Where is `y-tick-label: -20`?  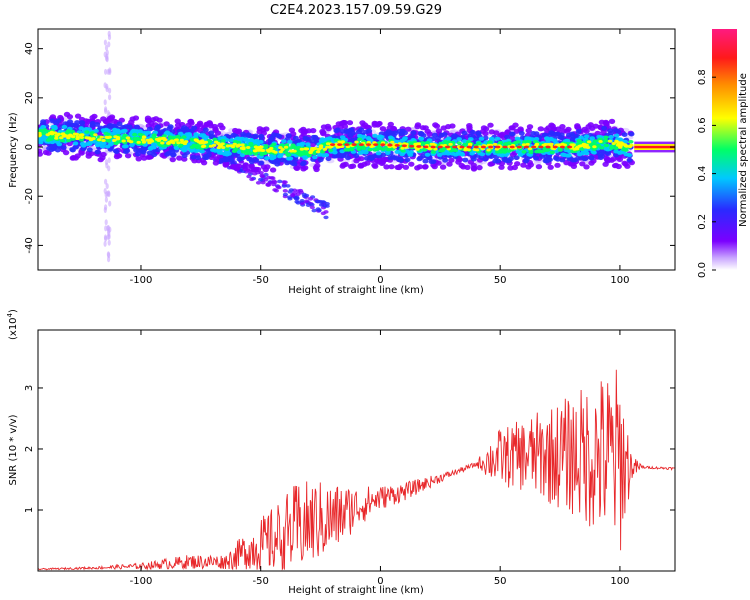
y-tick-label: -20 is located at coordinates (29, 196).